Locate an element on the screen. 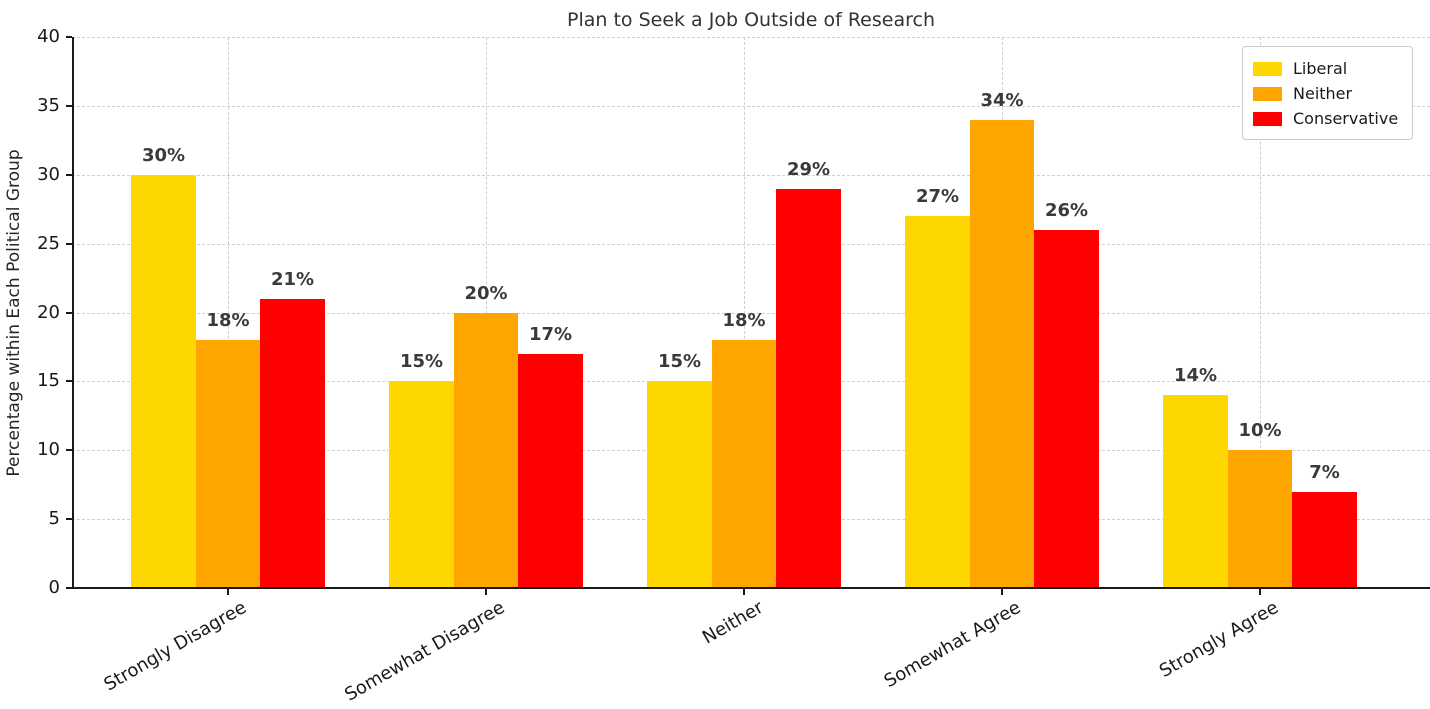 The height and width of the screenshot is (709, 1430). bar-value-label: 26% is located at coordinates (1066, 210).